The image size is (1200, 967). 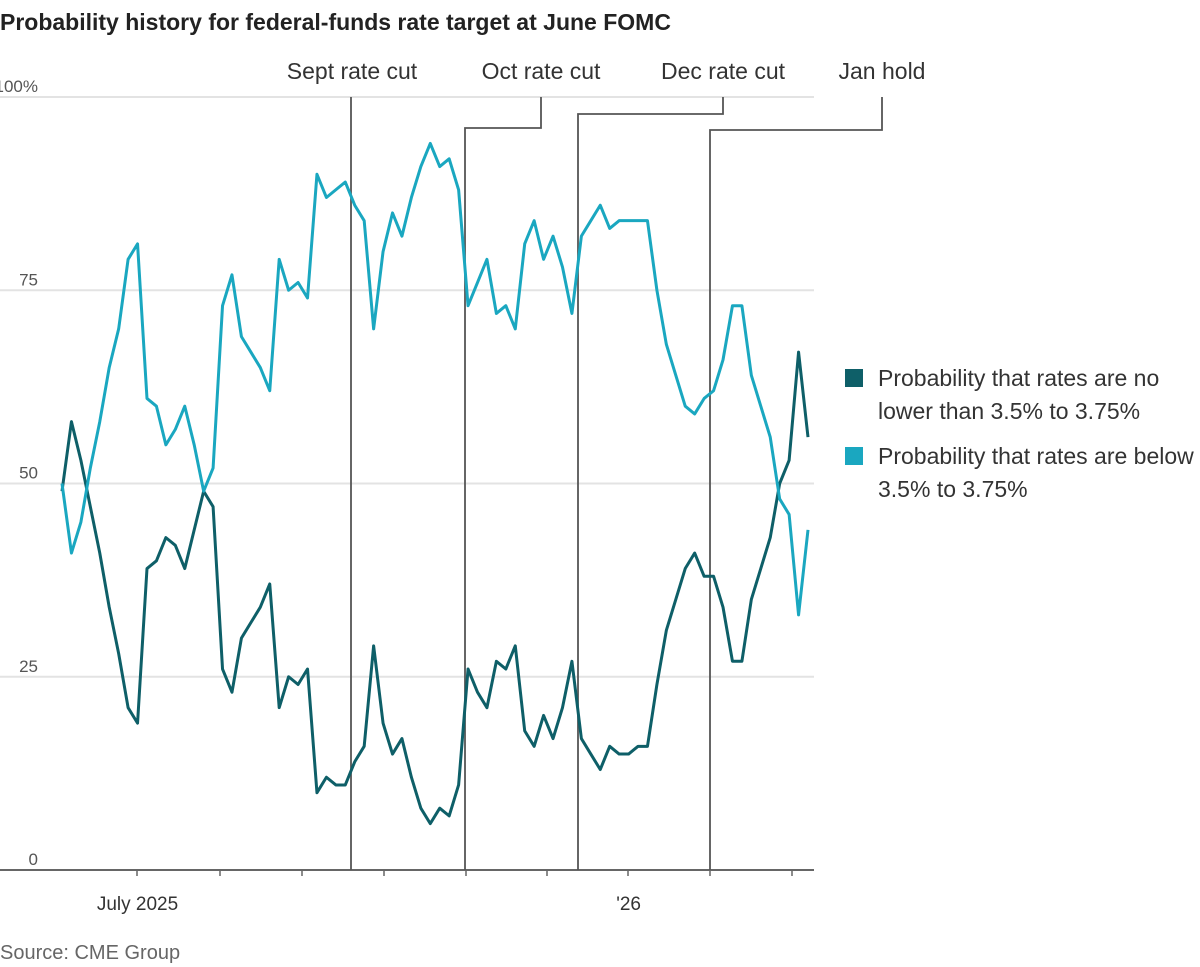 What do you see at coordinates (137, 904) in the screenshot?
I see `x-tick-label: July 2025` at bounding box center [137, 904].